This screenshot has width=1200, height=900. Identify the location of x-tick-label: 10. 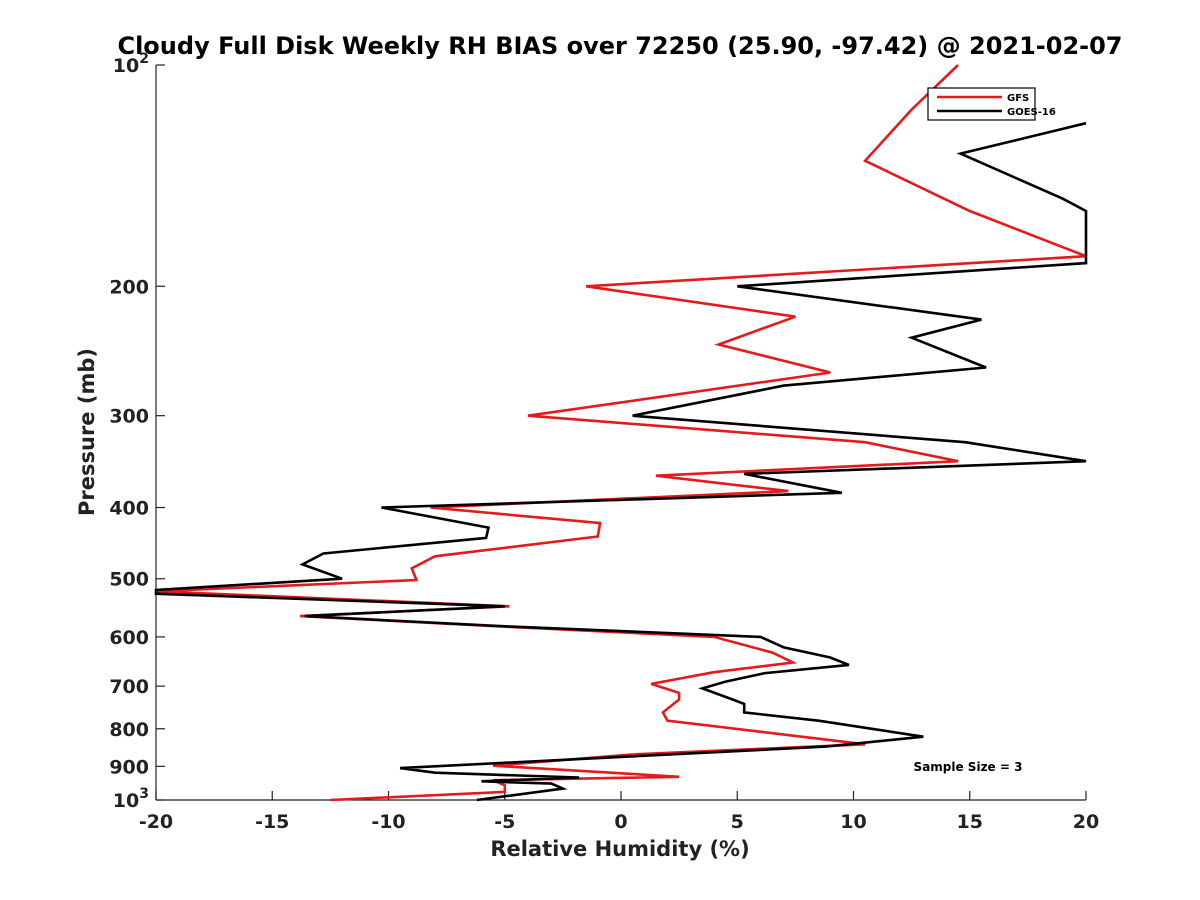
(853, 822).